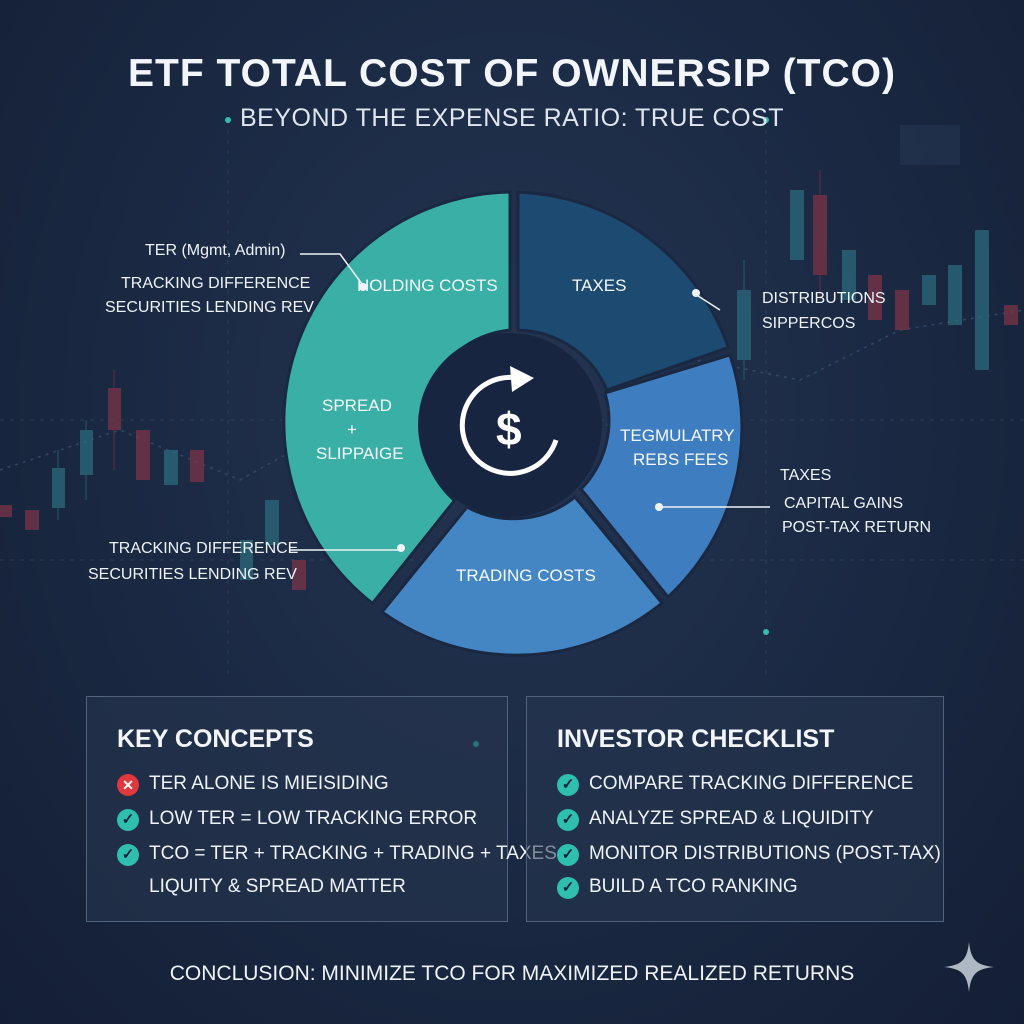 This screenshot has width=1024, height=1024. I want to click on segment-label-trading: TRADING COSTS, so click(526, 575).